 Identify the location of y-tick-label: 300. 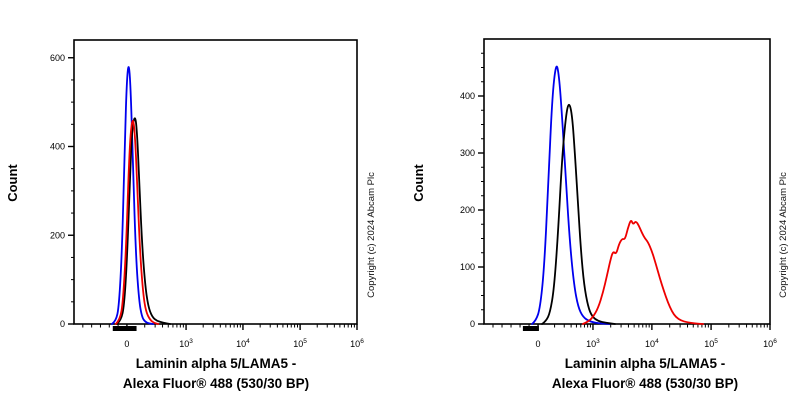
(467, 153).